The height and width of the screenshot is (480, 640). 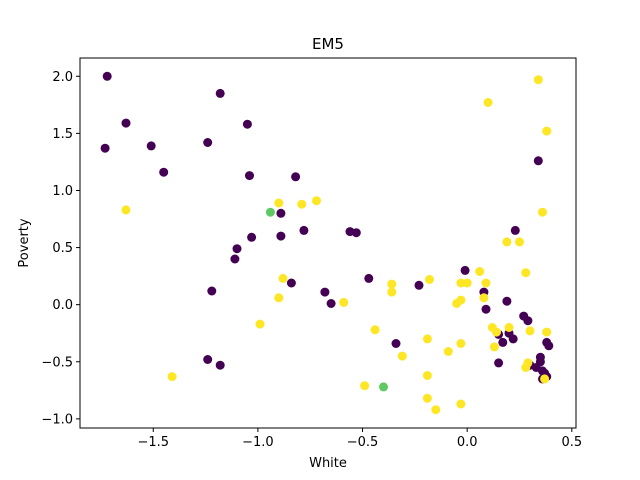 I want to click on x-tick-label: 0.0, so click(x=467, y=442).